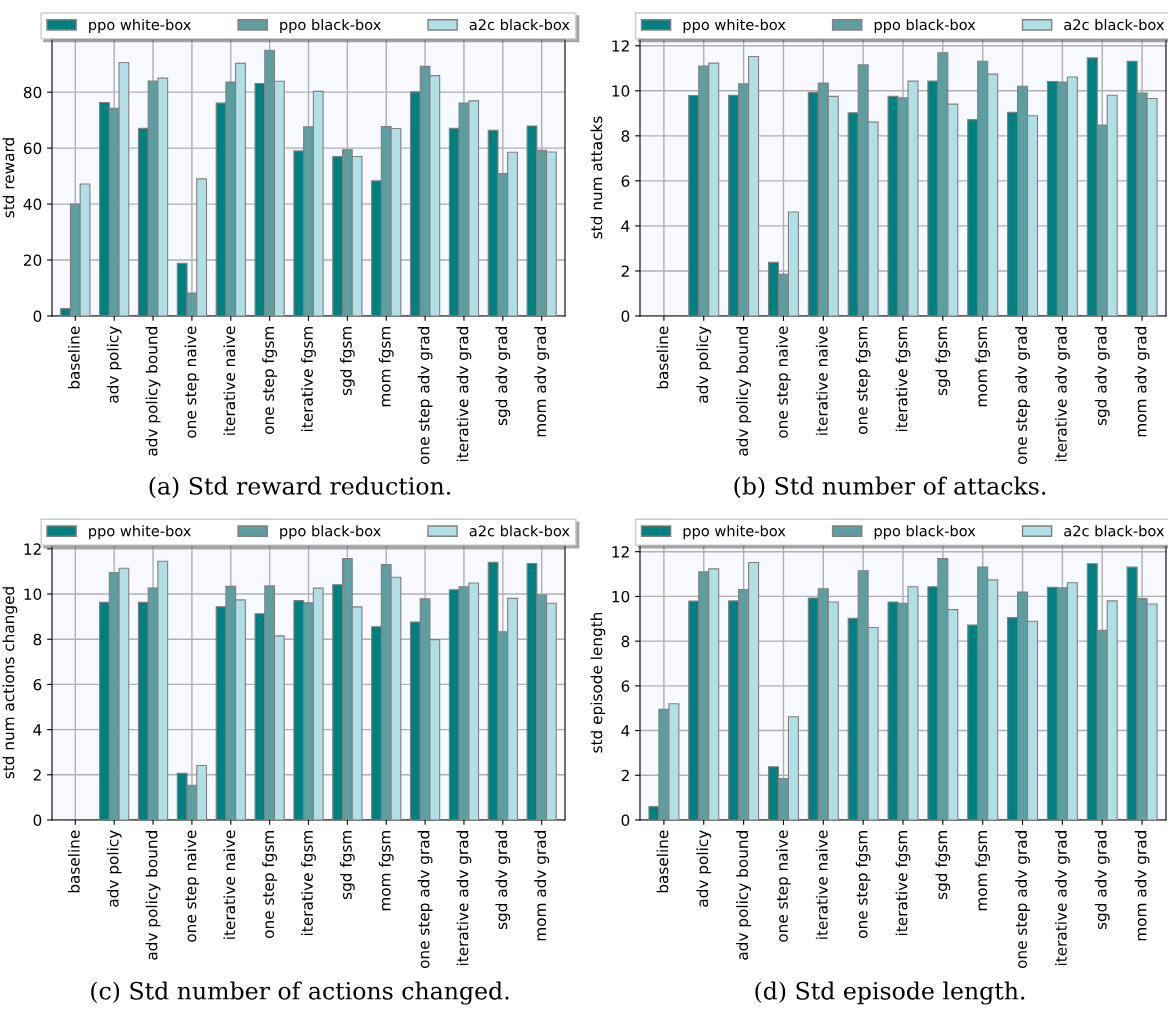 The width and height of the screenshot is (1168, 1009). I want to click on y-tick-label: 20, so click(32, 260).